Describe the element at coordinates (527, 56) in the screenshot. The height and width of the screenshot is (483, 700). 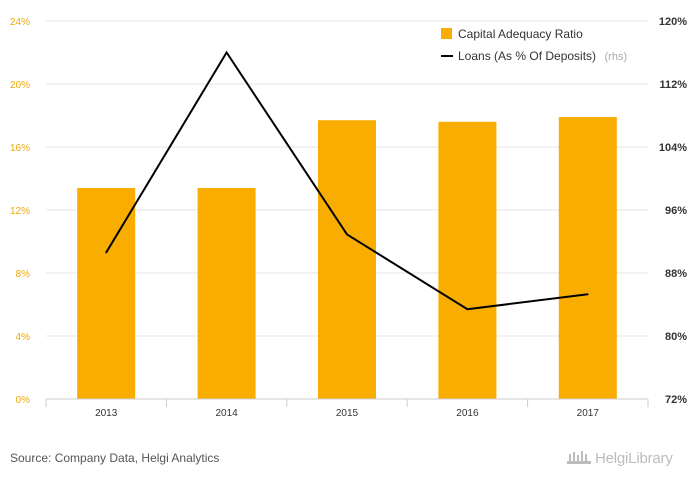
I see `legend-label-line: Loans (As % Of Deposits)` at that location.